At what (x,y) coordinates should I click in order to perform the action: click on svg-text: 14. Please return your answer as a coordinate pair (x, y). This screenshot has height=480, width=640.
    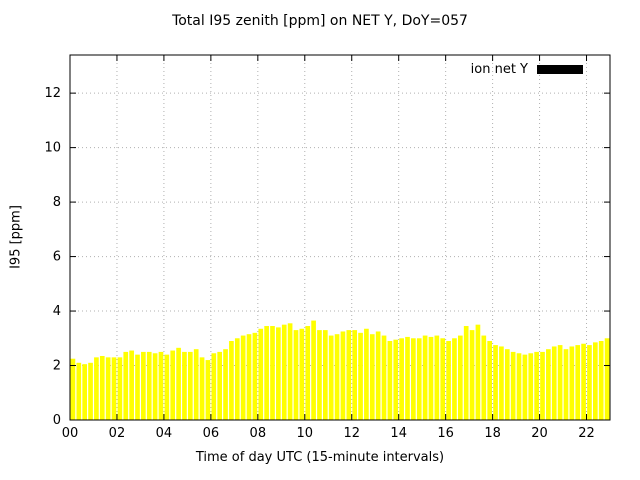
    Looking at the image, I should click on (398, 433).